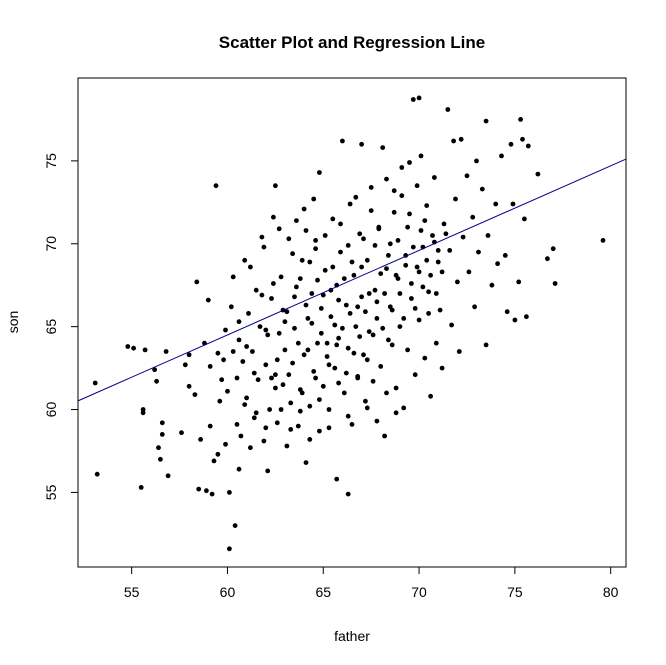 This screenshot has height=665, width=666. Describe the element at coordinates (515, 592) in the screenshot. I see `x-tick-label: 75` at that location.